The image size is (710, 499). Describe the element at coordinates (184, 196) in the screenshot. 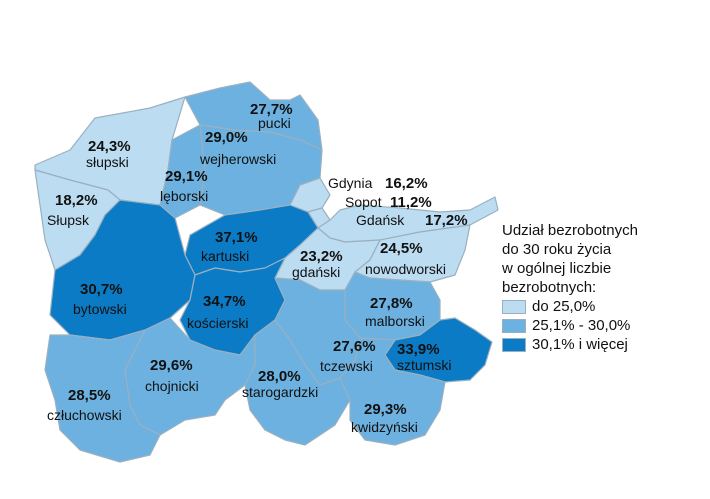

I see `name-leborski: lęborski` at that location.